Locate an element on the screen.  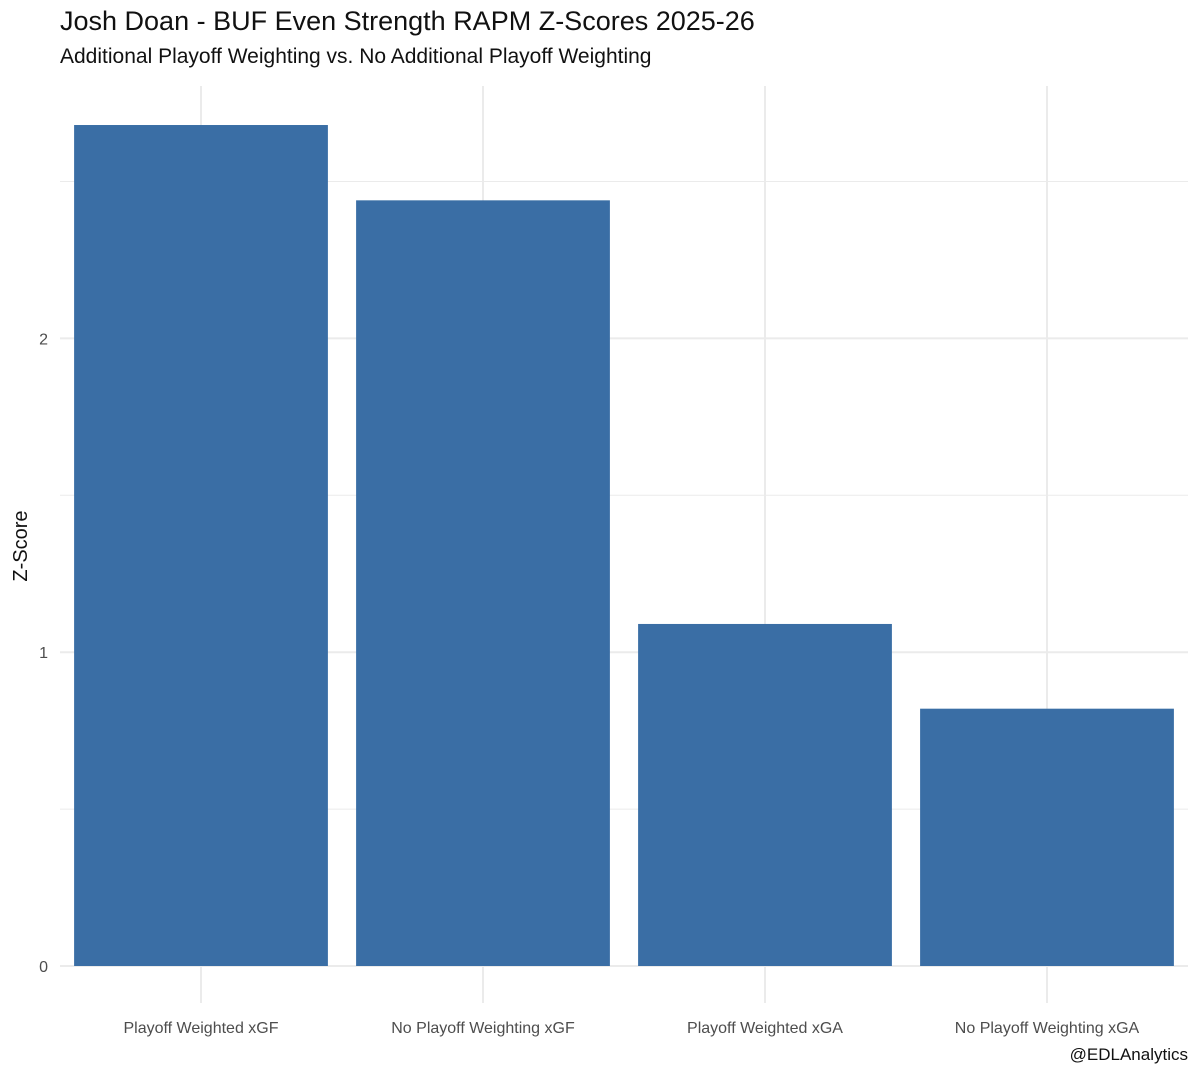
y-axis-title: Z-Score is located at coordinates (21, 545).